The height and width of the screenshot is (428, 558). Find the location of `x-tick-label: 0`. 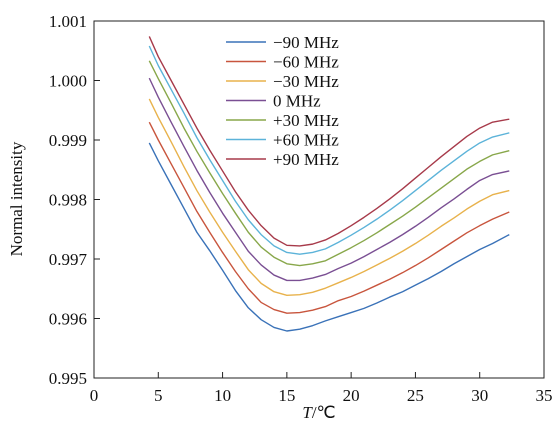

x-tick-label: 0 is located at coordinates (94, 395).